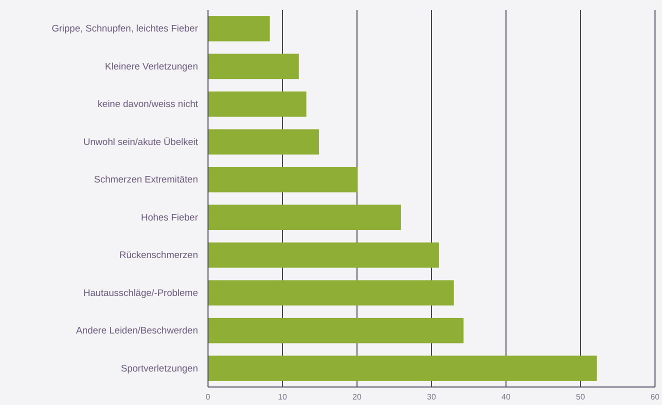 The height and width of the screenshot is (405, 662). Describe the element at coordinates (169, 218) in the screenshot. I see `y-tick-label: Hohes Fieber` at that location.